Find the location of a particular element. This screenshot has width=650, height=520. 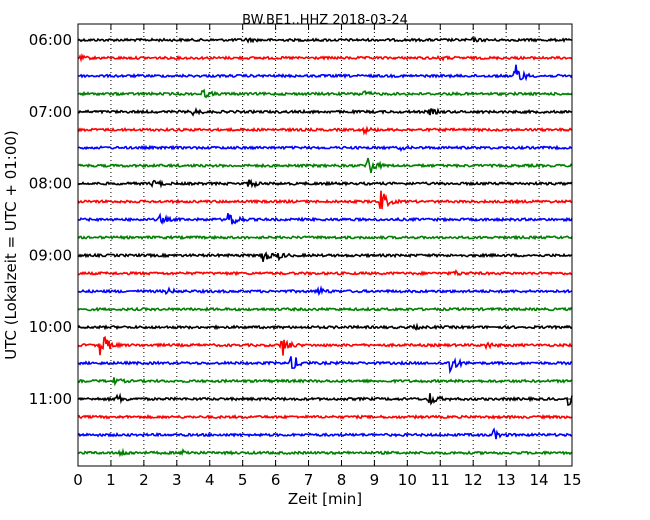

y-tick-label: 10:00 is located at coordinates (50, 327).